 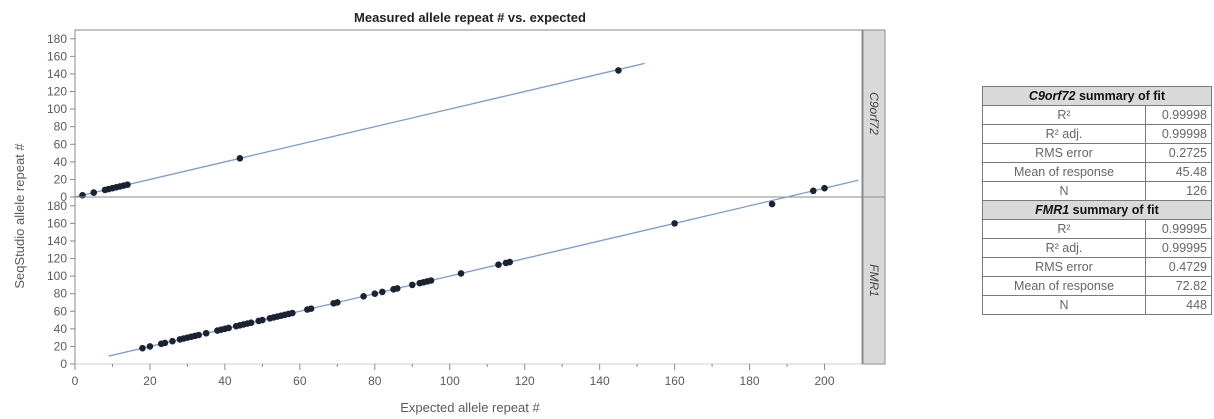 I want to click on table-row: R² 0.99995, so click(x=1097, y=229).